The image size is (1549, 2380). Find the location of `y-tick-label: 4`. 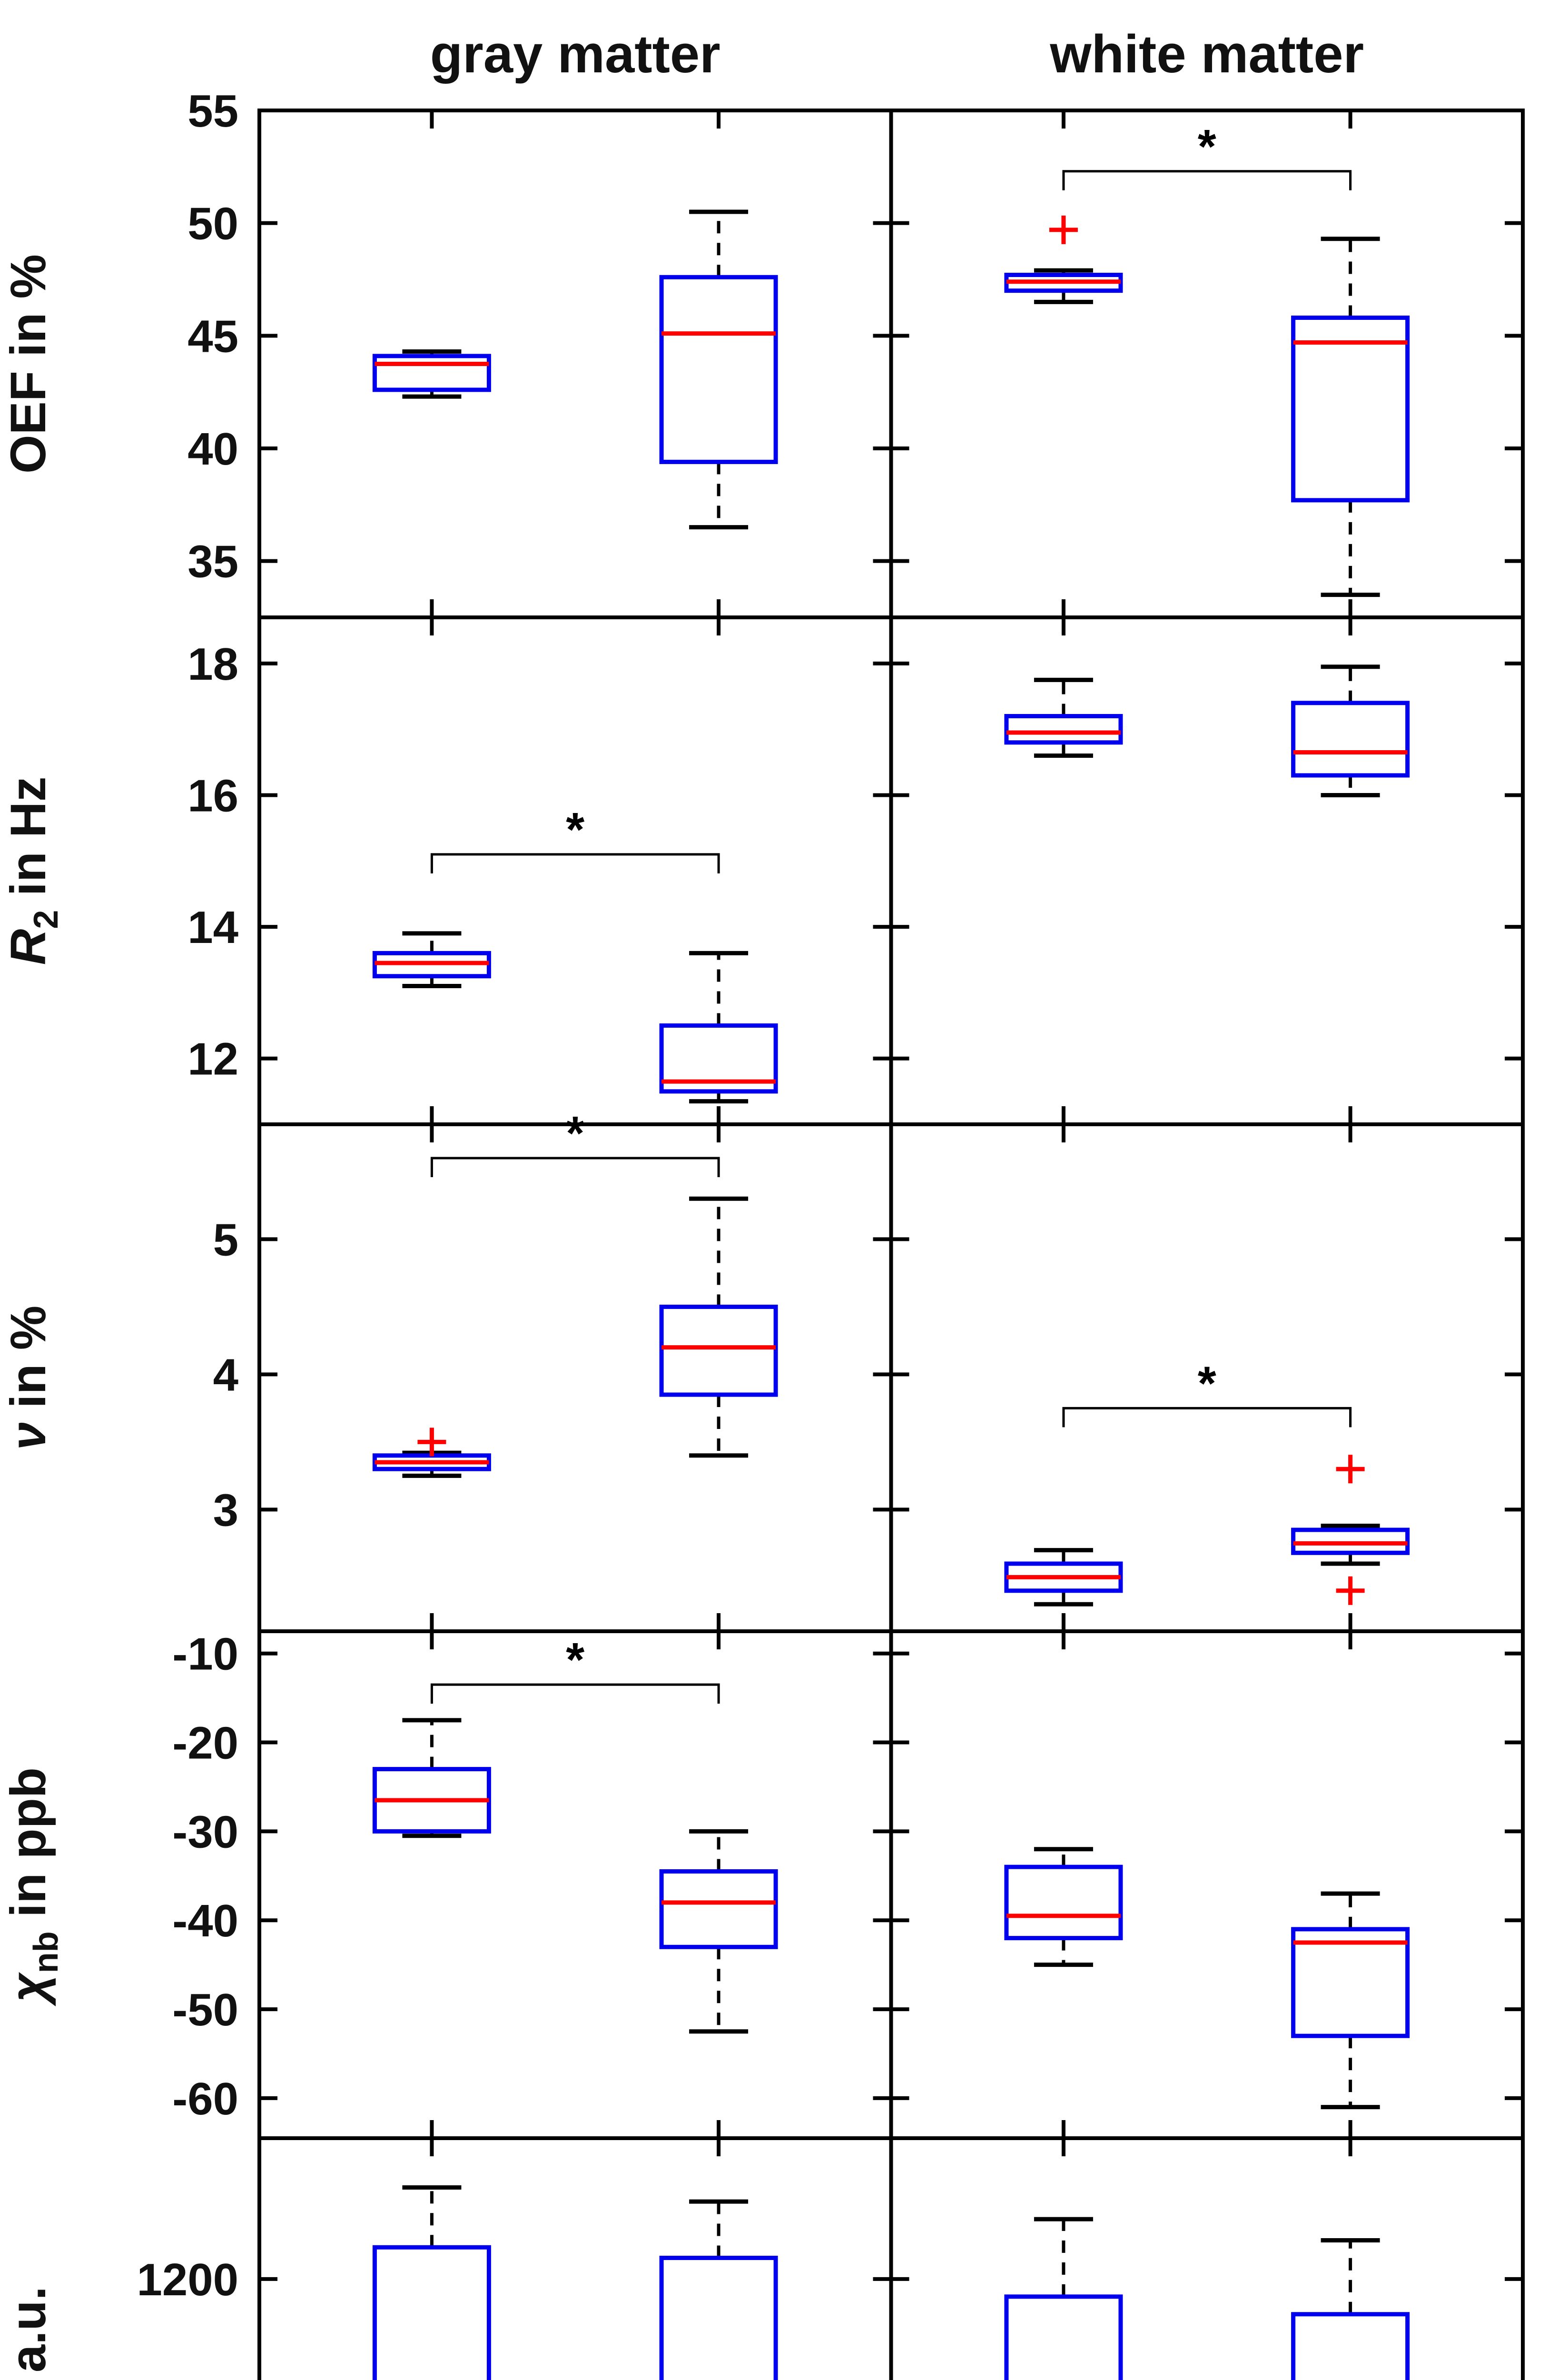

y-tick-label: 4 is located at coordinates (225, 1374).